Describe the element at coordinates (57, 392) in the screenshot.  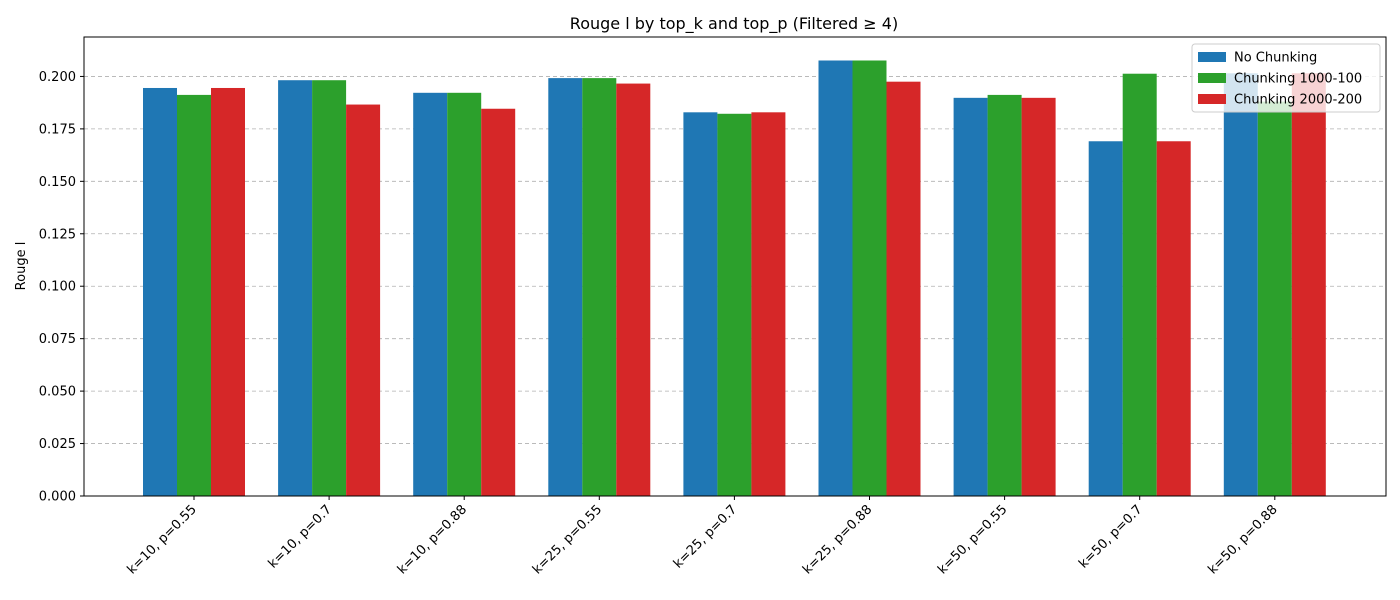
I see `y-tick-label: 0.050` at that location.